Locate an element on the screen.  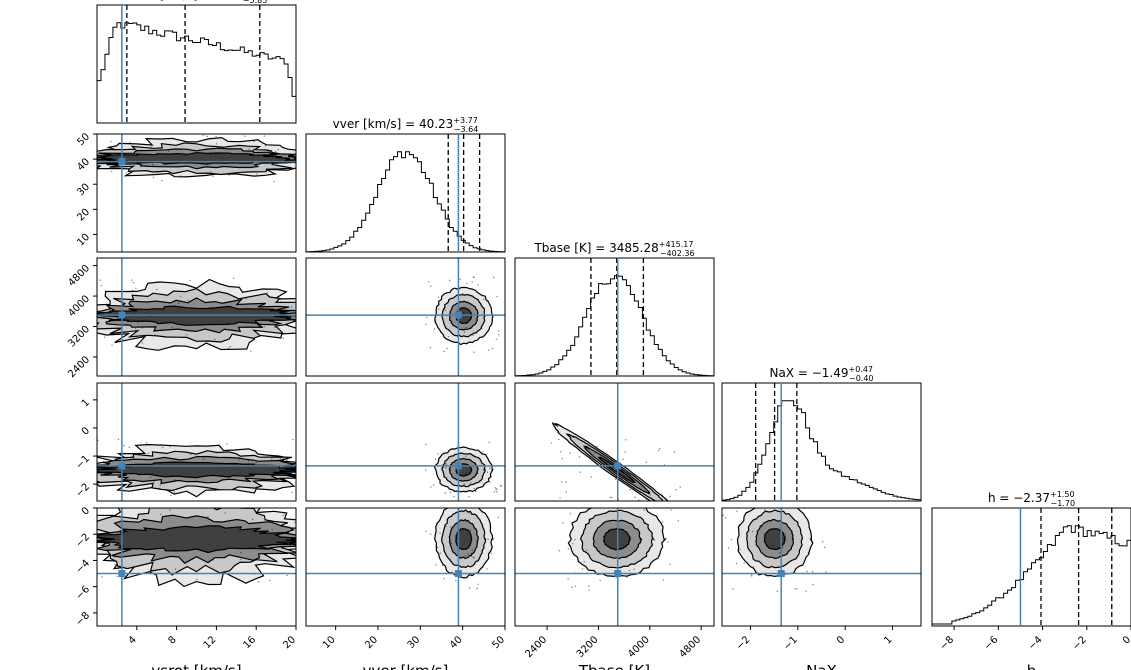
panel-NaX-vs-vsrot is located at coordinates (196, 442).